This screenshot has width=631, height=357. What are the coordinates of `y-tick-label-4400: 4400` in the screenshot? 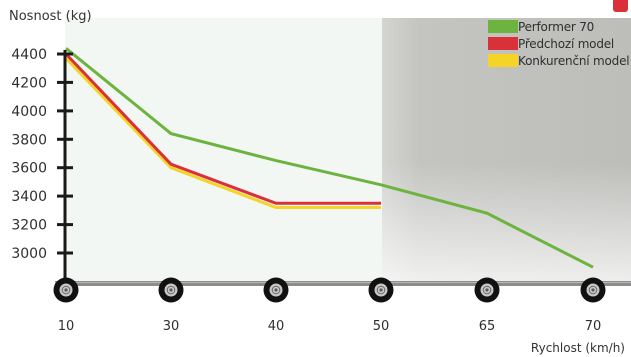 It's located at (29, 55).